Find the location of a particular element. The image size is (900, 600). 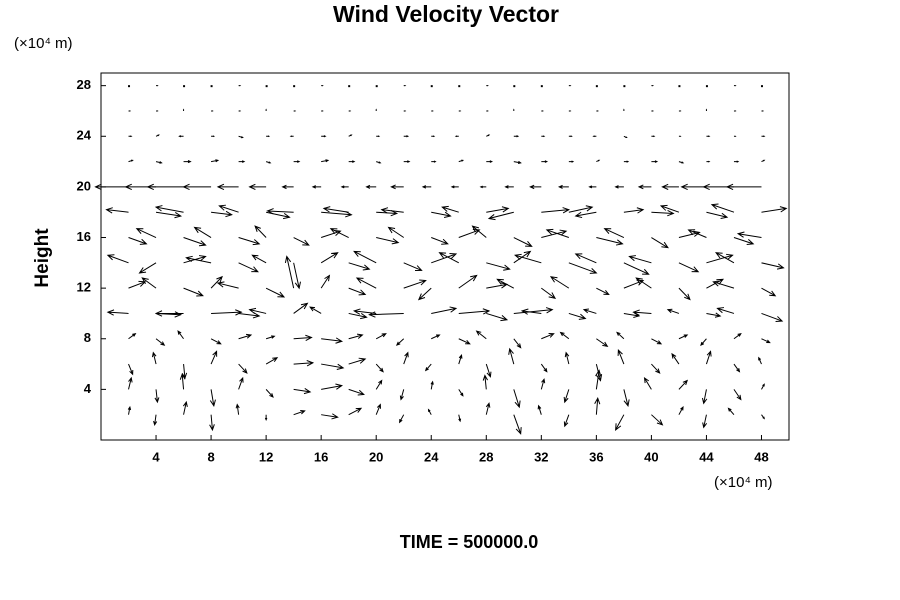

x-tick-label: 36 is located at coordinates (596, 456).